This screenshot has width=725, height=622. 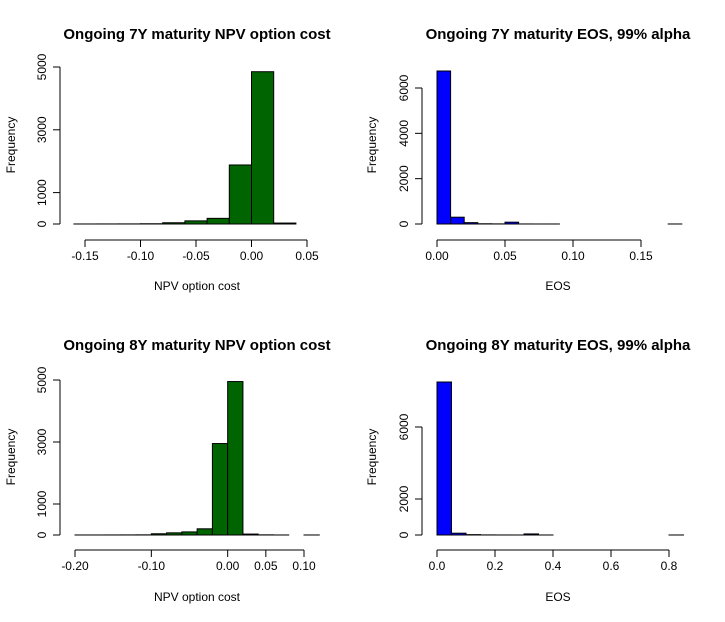 I want to click on x-tick-label: 0.6, so click(x=611, y=566).